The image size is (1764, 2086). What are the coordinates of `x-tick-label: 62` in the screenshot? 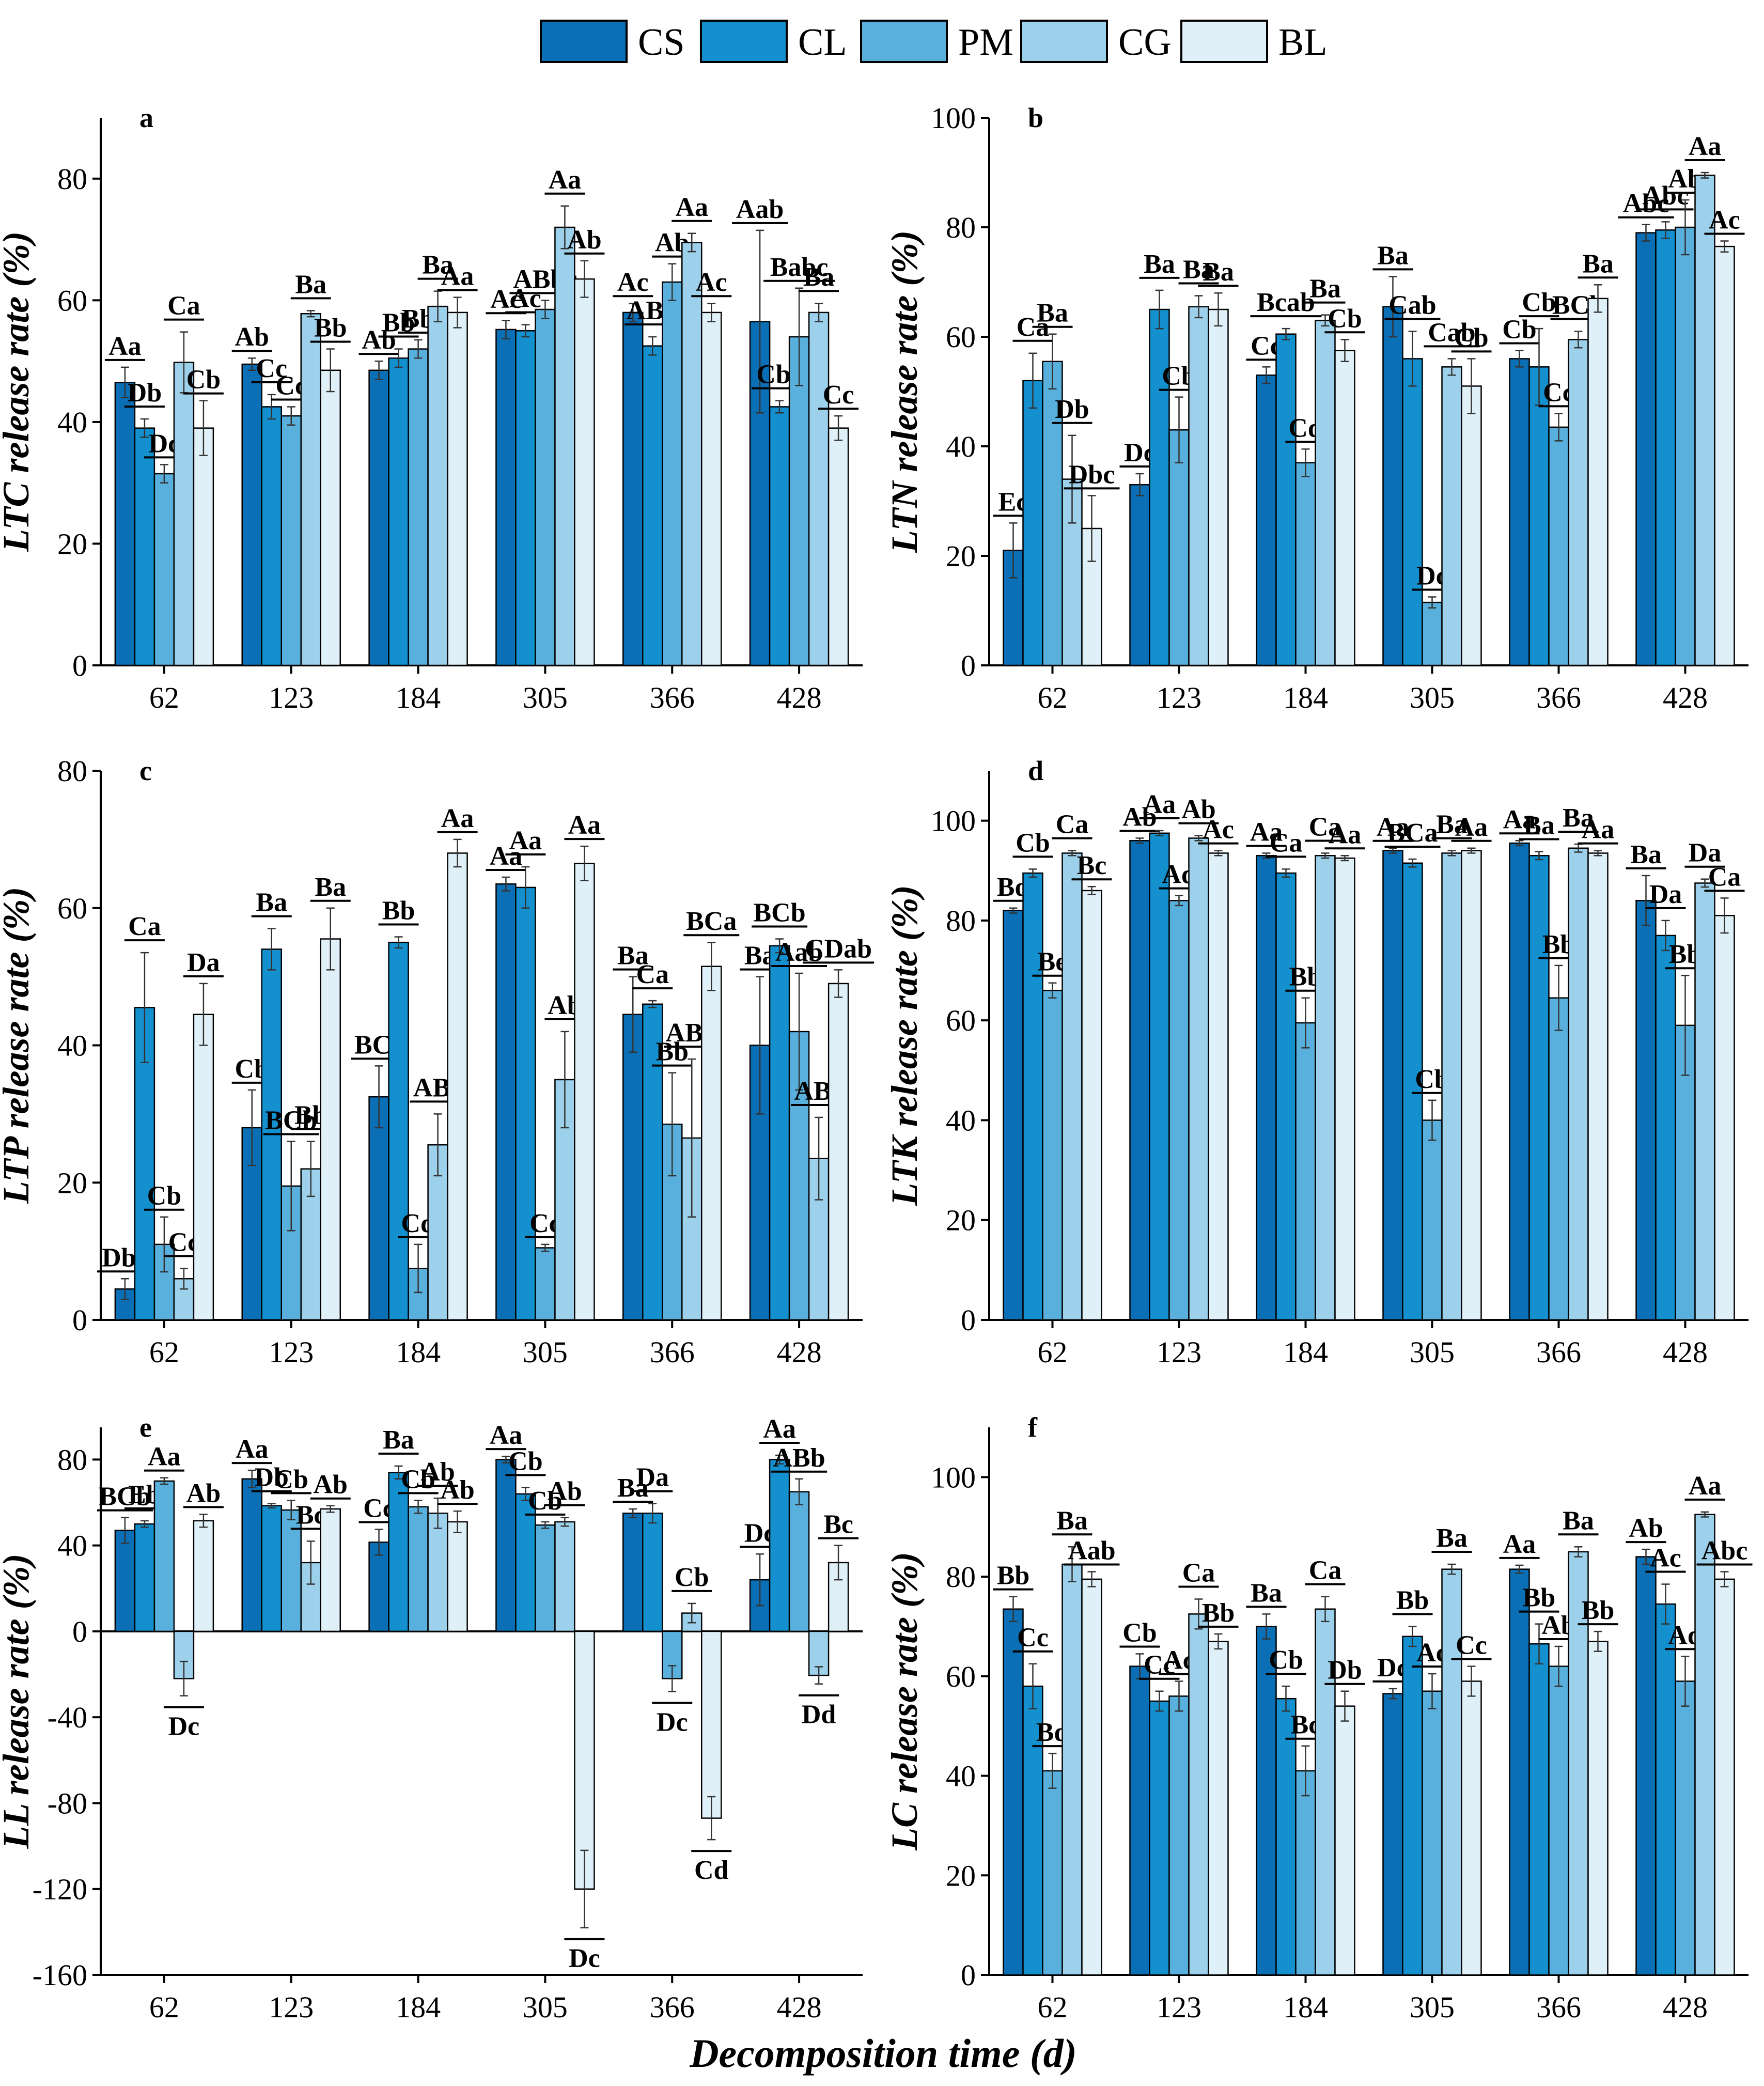 It's located at (1053, 698).